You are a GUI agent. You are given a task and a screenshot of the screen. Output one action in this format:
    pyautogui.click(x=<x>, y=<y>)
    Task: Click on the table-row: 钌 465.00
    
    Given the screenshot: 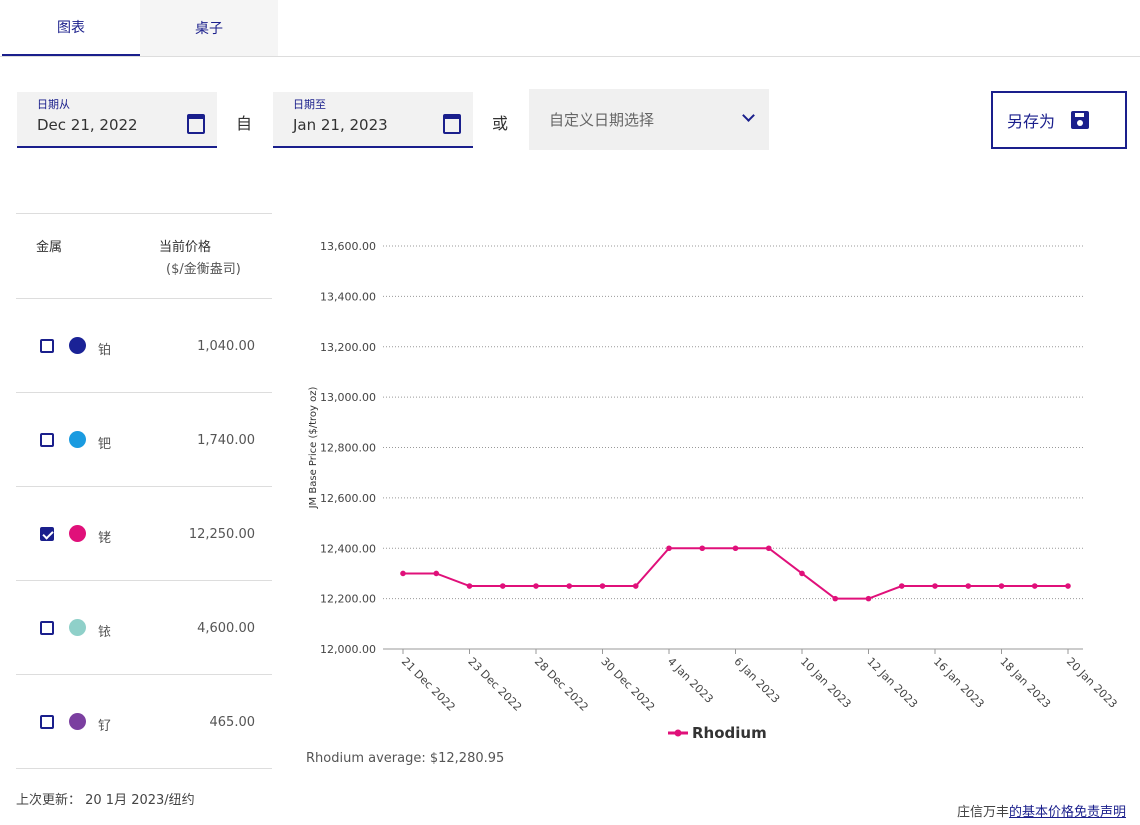 What is the action you would take?
    pyautogui.click(x=144, y=722)
    